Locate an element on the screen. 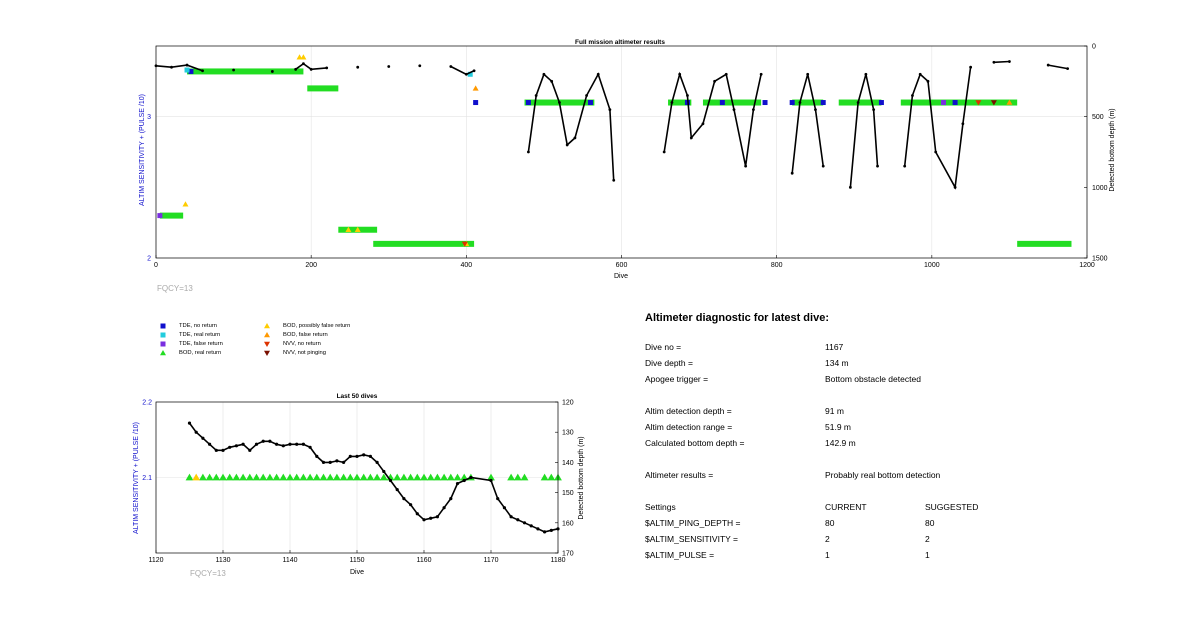  apogee-value: Bottom obstacle detected is located at coordinates (873, 379).